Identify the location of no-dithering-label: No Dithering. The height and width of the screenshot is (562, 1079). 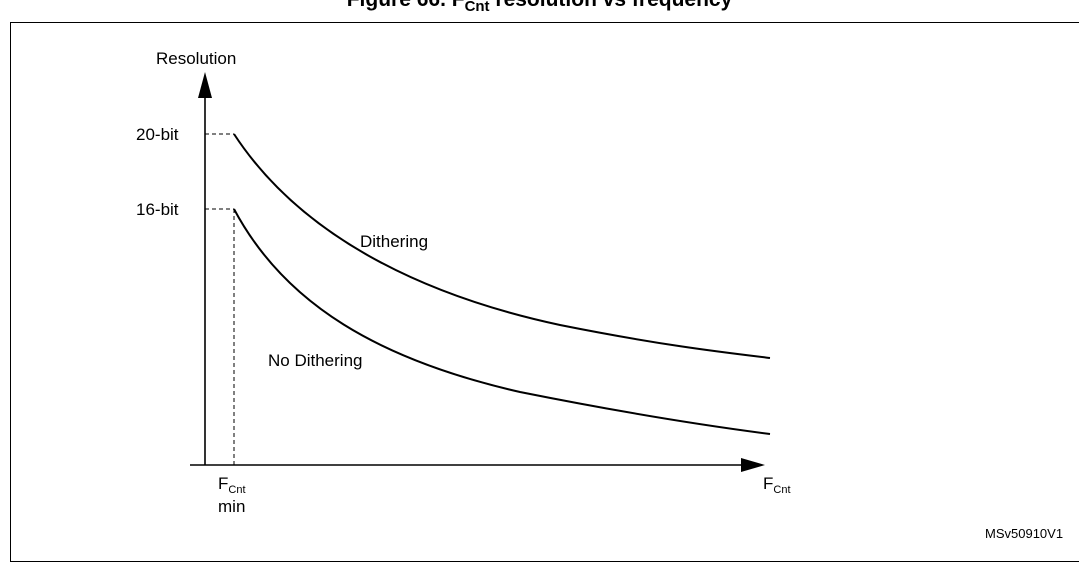
(315, 360).